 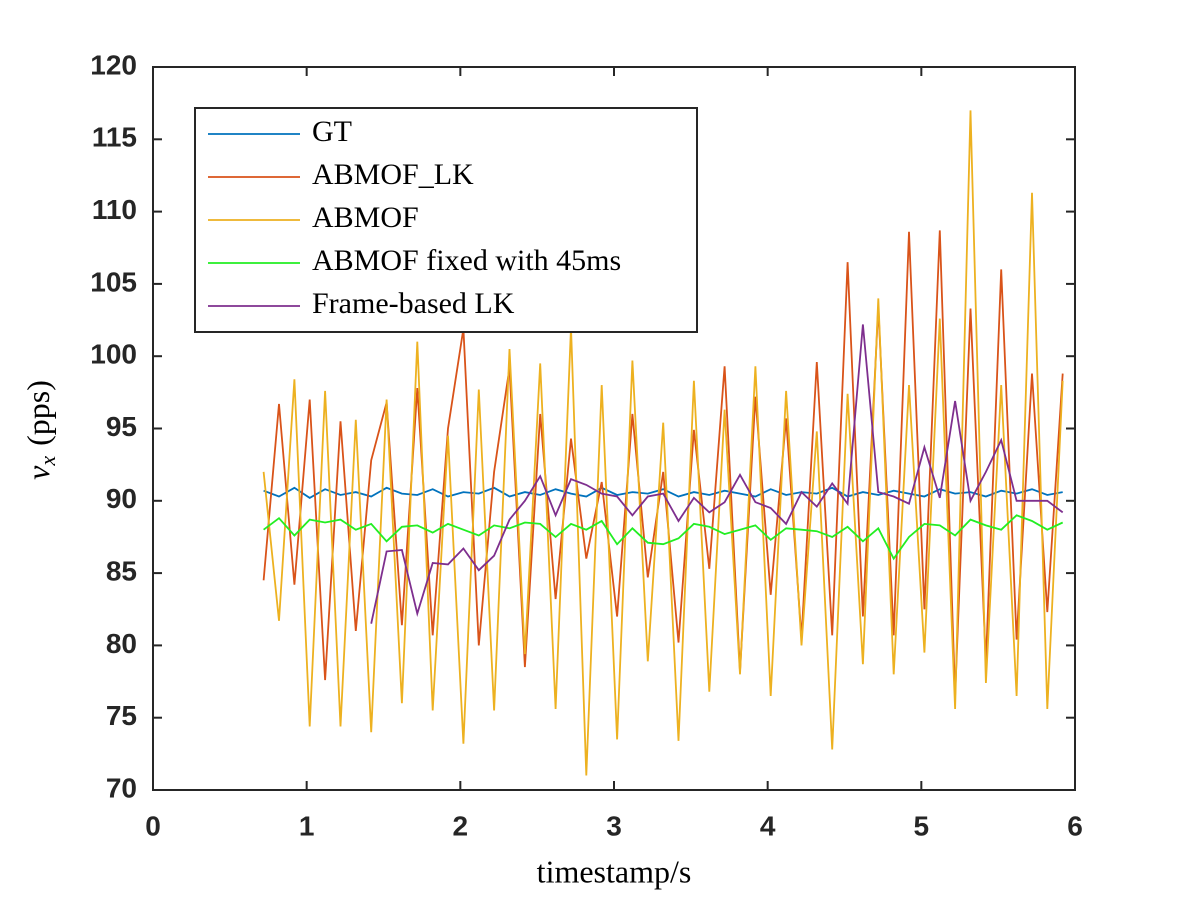 What do you see at coordinates (614, 871) in the screenshot?
I see `x-axis-label: timestamp/s` at bounding box center [614, 871].